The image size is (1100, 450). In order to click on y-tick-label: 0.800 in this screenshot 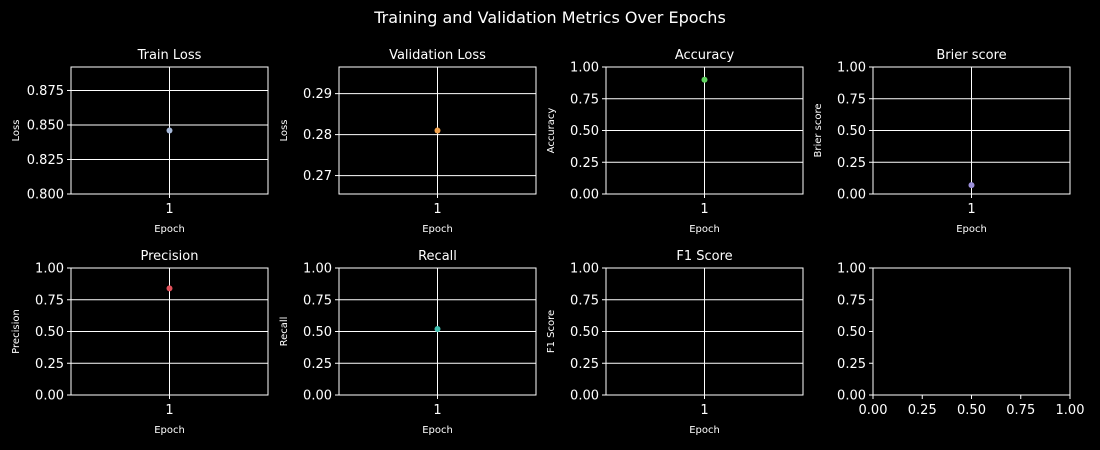, I will do `click(45, 195)`.